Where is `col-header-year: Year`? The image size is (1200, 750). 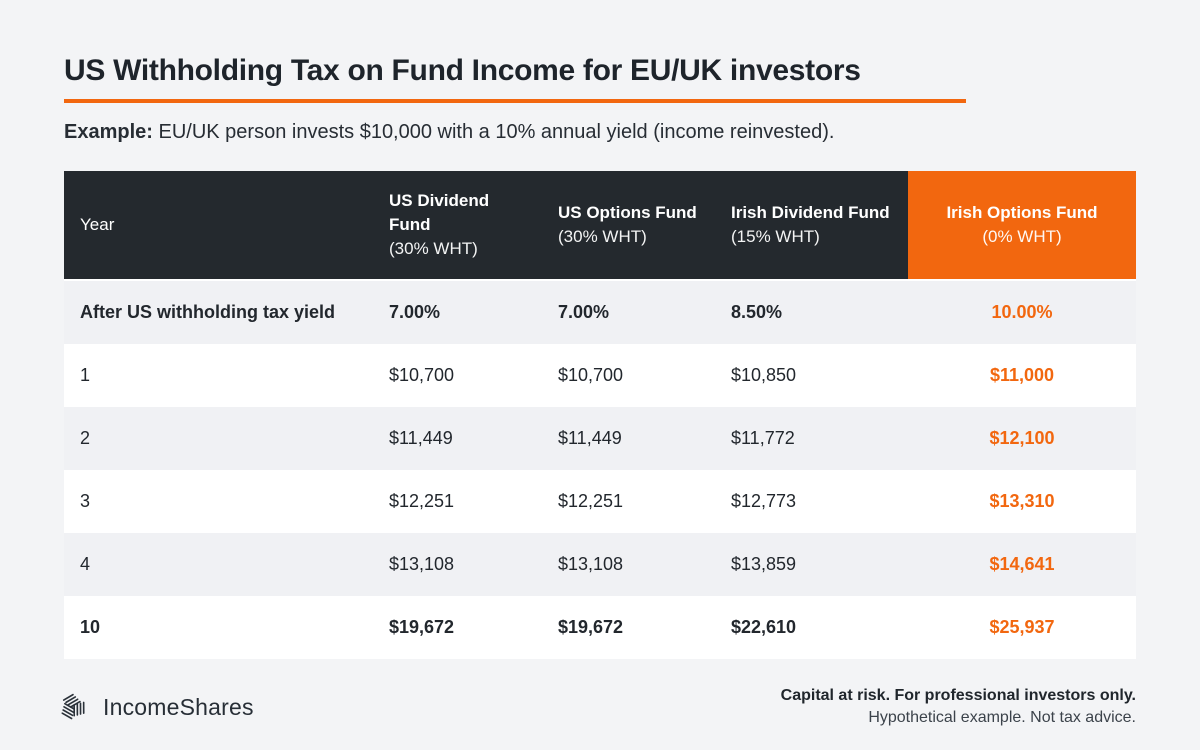 col-header-year: Year is located at coordinates (216, 225).